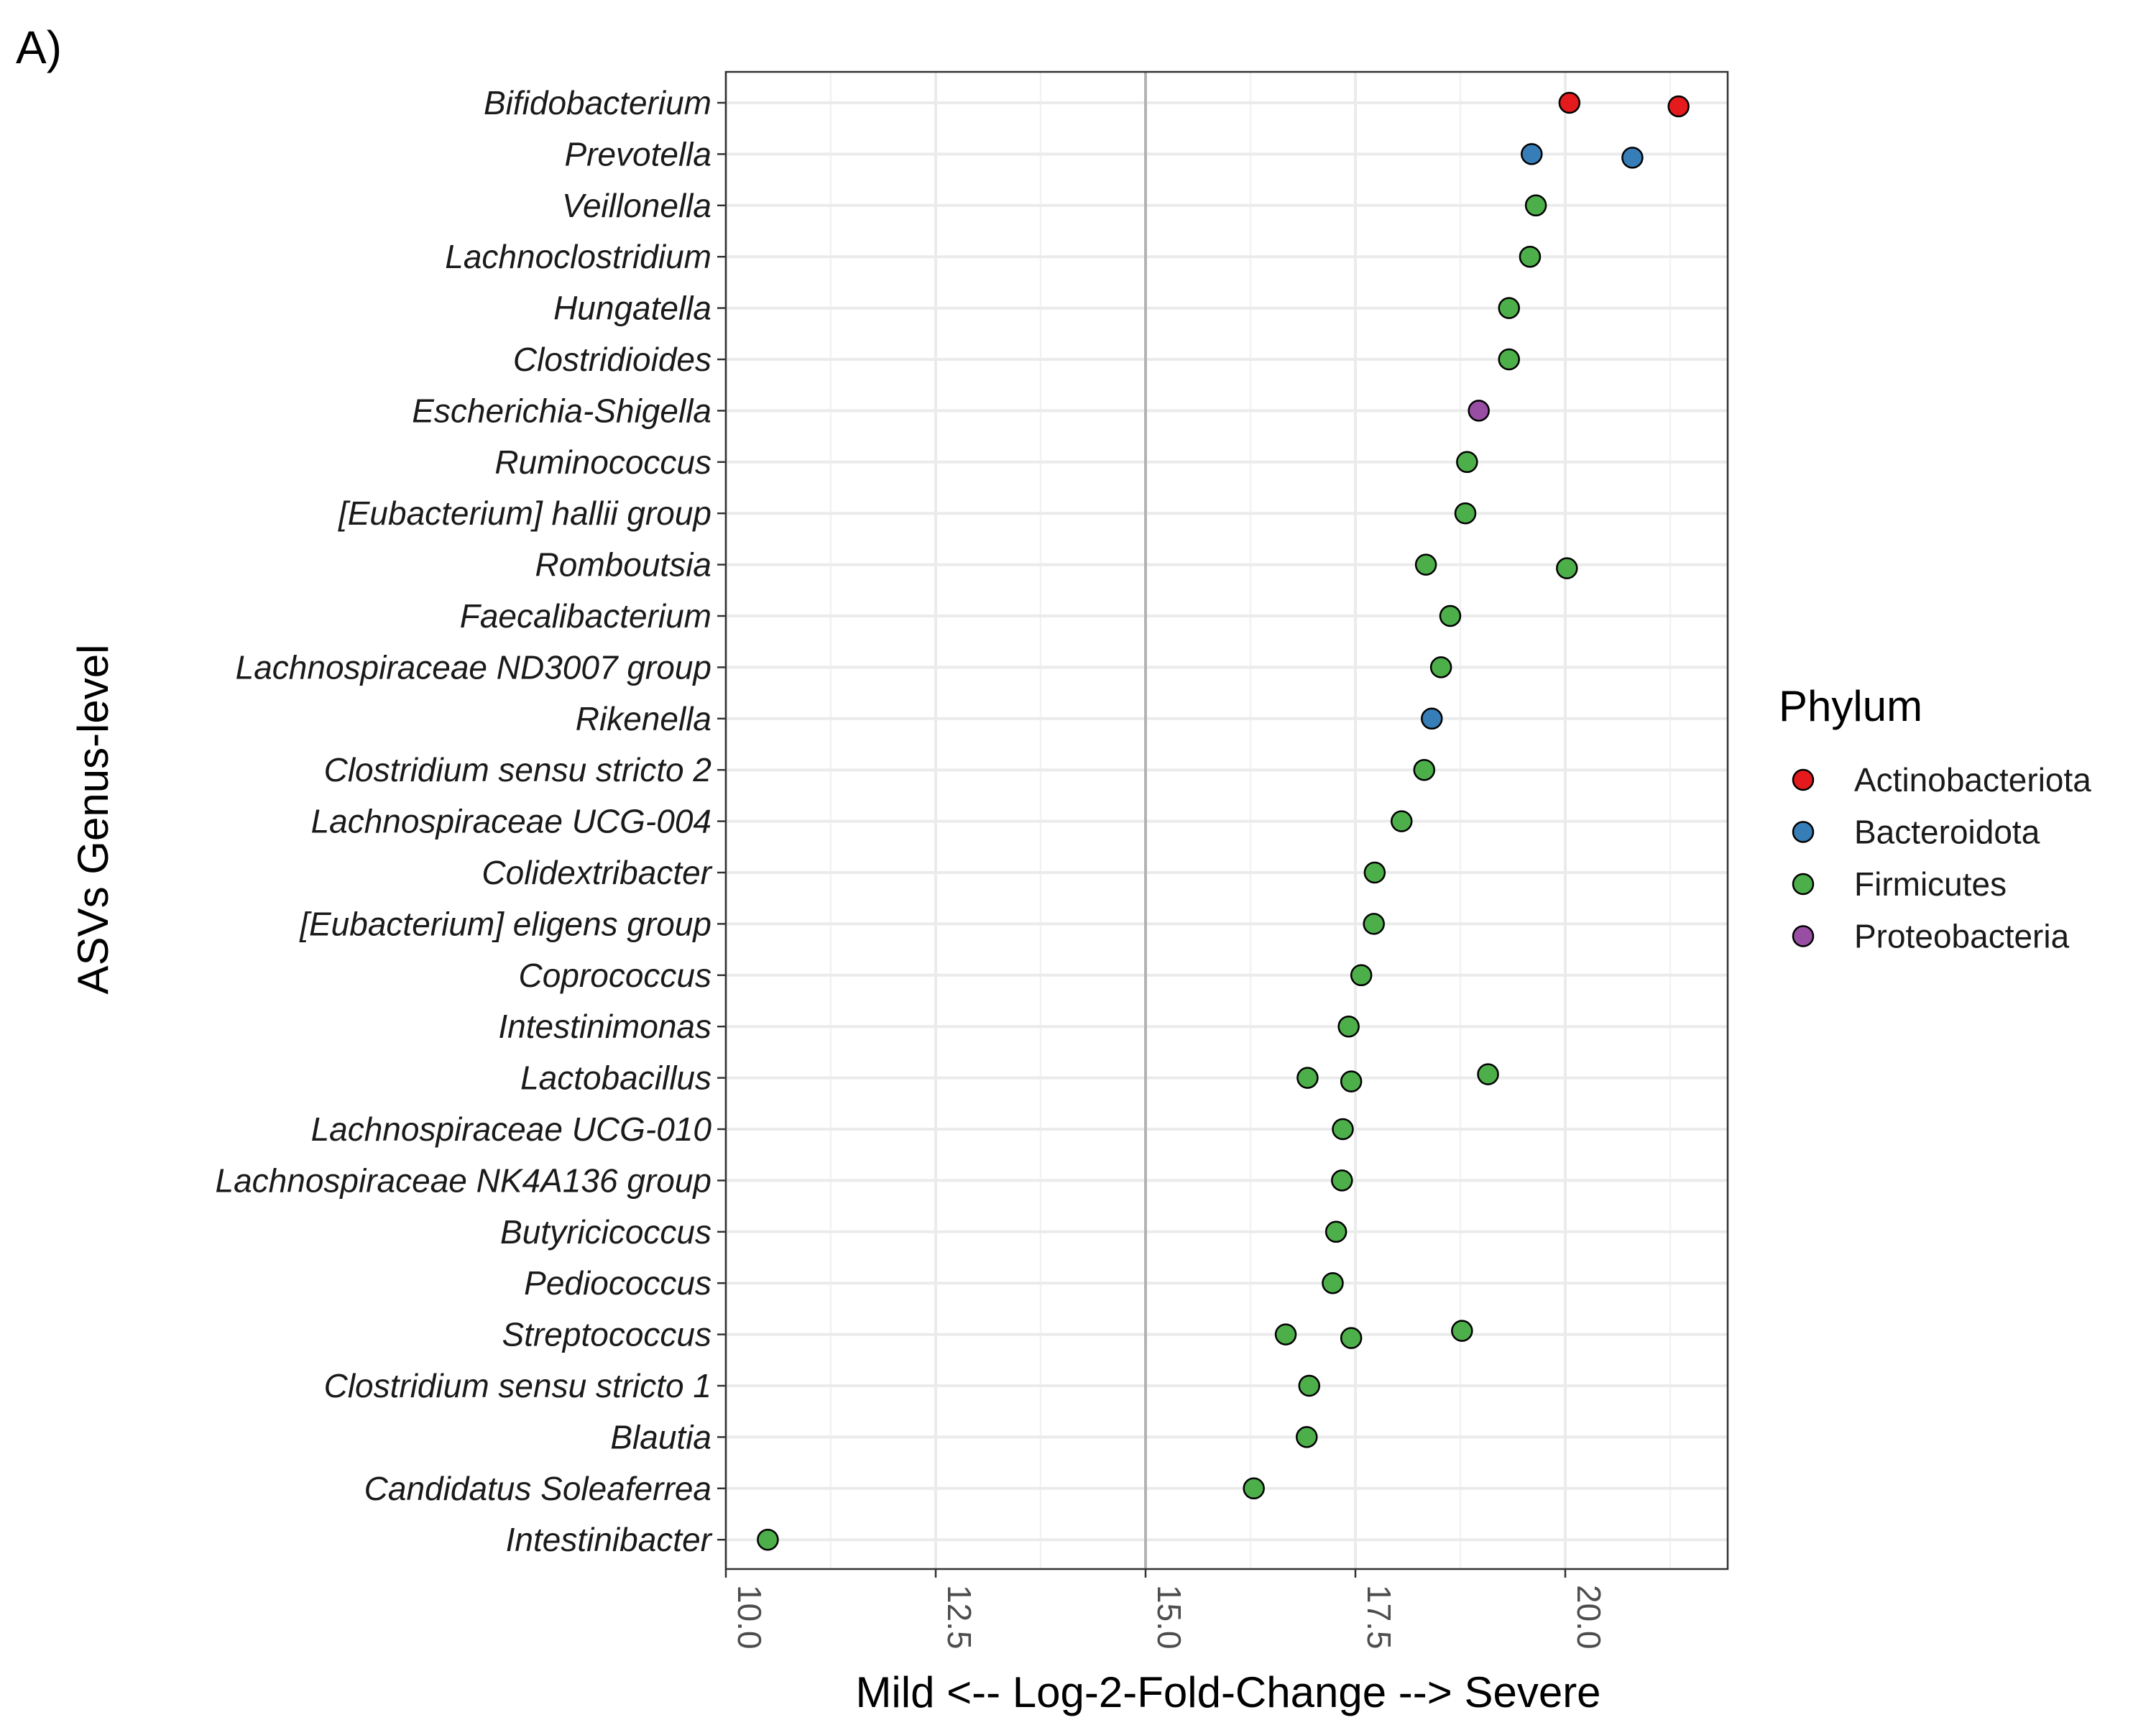 This screenshot has height=1725, width=2156. What do you see at coordinates (525, 513) in the screenshot?
I see `y-tick-label: [Eubacterium] hallii group` at bounding box center [525, 513].